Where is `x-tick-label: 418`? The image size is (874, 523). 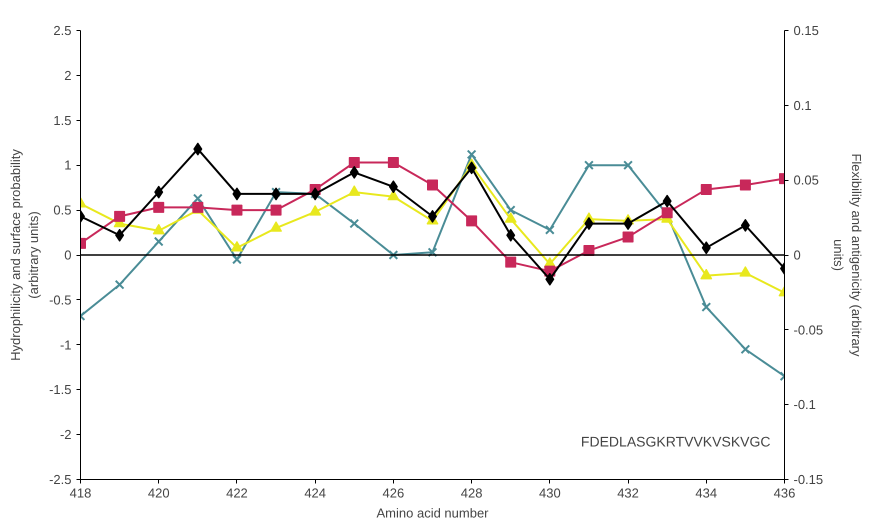
x-tick-label: 418 is located at coordinates (81, 493).